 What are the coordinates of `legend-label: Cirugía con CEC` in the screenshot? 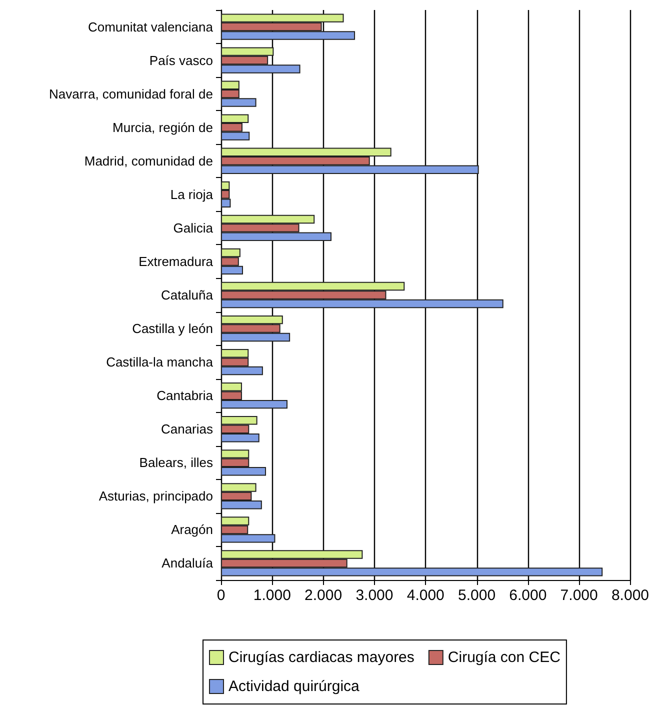 It's located at (504, 657).